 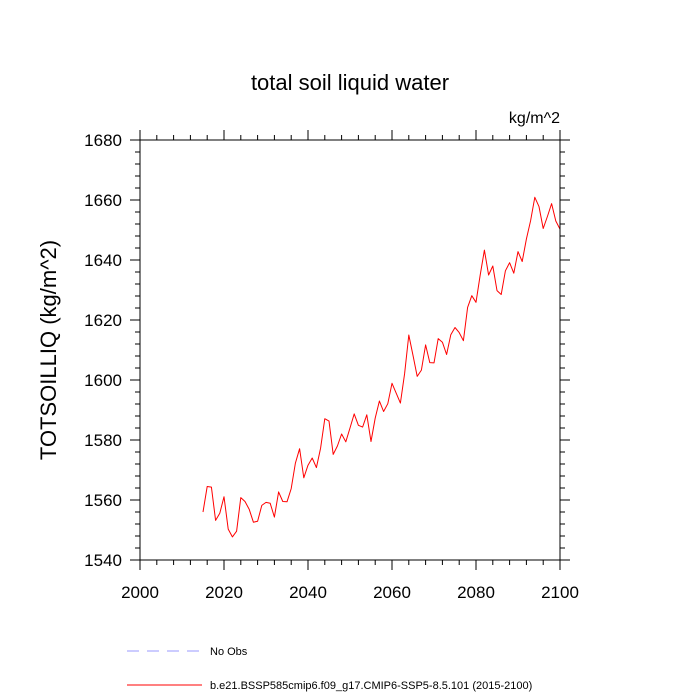 I want to click on chart-title: total soil liquid water, so click(x=350, y=82).